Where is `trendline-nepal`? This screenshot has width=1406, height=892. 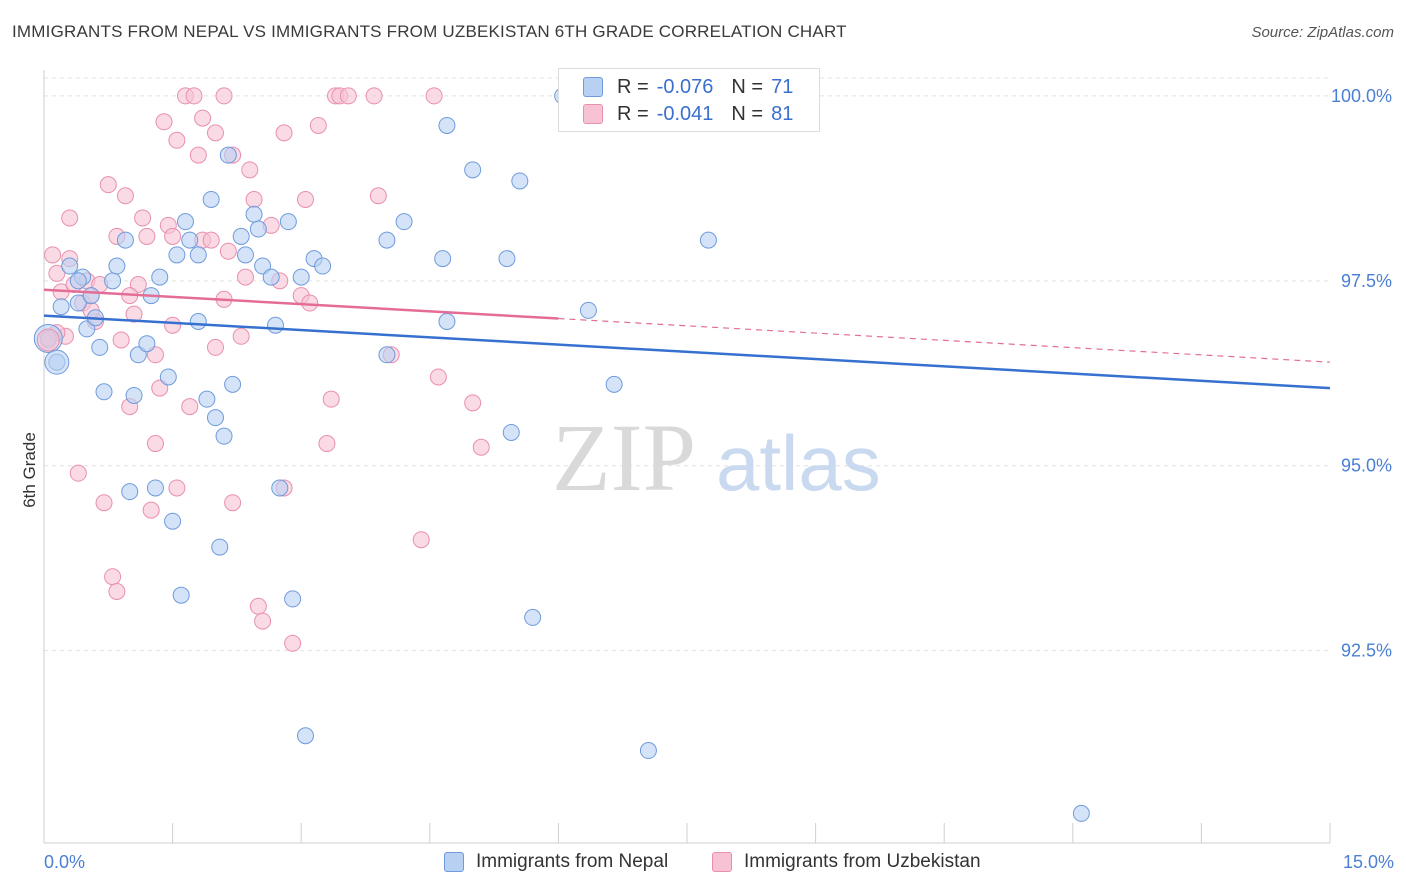 trendline-nepal is located at coordinates (687, 352).